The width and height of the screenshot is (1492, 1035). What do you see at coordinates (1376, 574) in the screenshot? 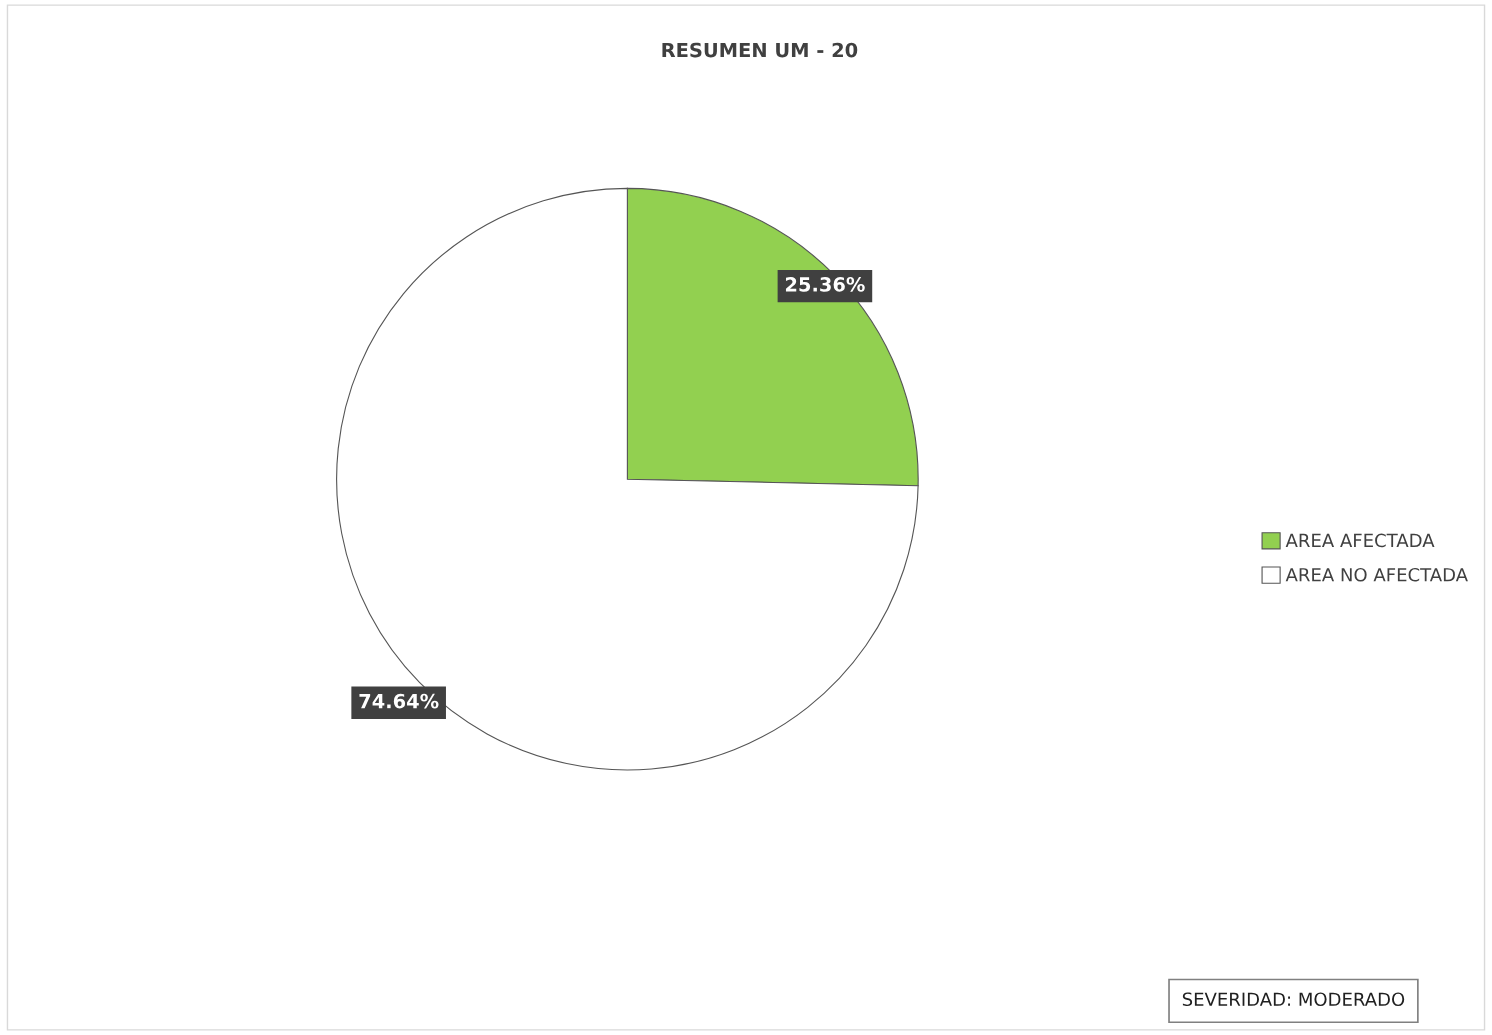
I see `legend-label: AREA NO AFECTADA` at bounding box center [1376, 574].